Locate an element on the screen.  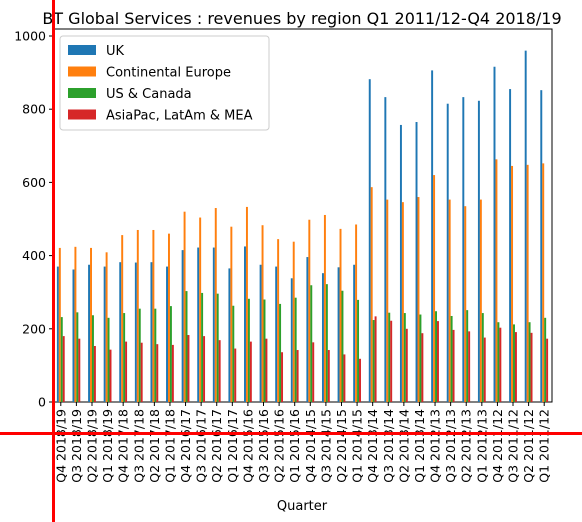
x-tick-label: Q2 2018/19 is located at coordinates (91, 446).